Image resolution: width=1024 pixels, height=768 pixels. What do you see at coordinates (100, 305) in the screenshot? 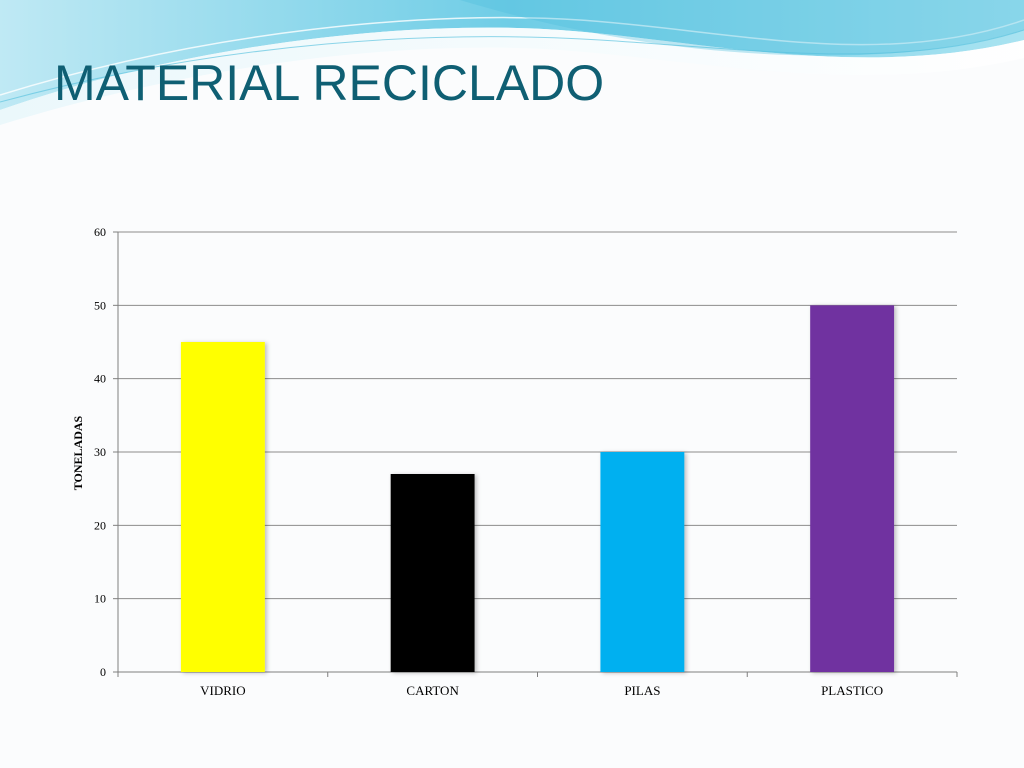
I see `y-tick-label: 50` at bounding box center [100, 305].